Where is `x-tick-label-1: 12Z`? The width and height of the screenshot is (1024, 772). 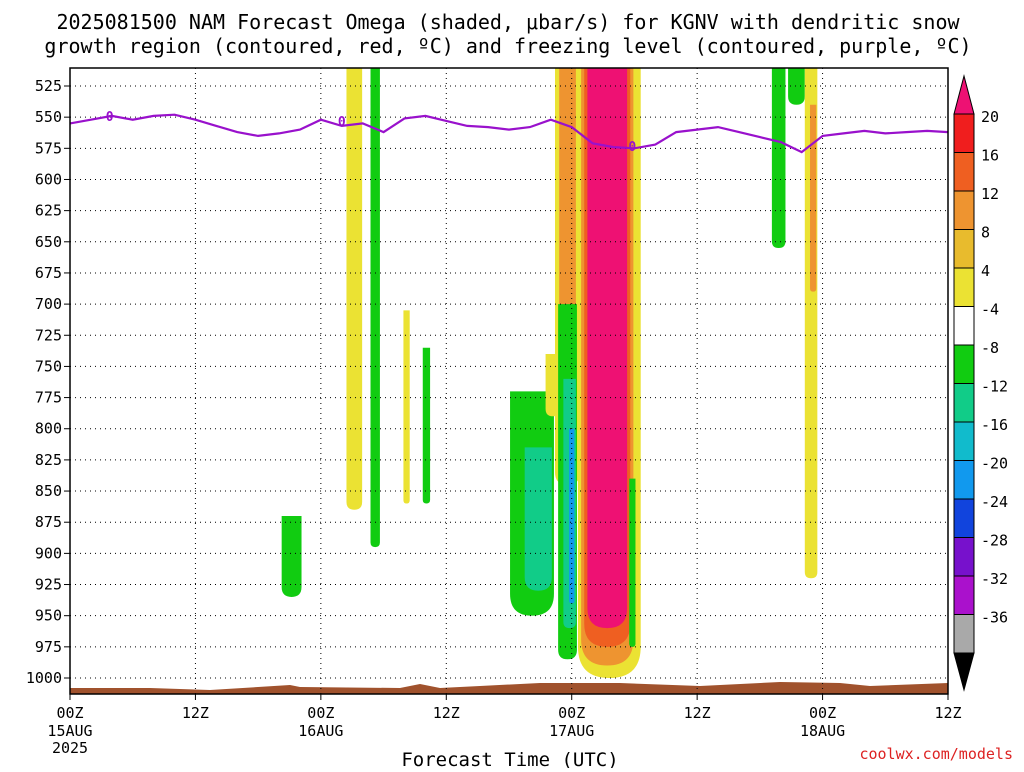
x-tick-label-1: 12Z is located at coordinates (195, 713).